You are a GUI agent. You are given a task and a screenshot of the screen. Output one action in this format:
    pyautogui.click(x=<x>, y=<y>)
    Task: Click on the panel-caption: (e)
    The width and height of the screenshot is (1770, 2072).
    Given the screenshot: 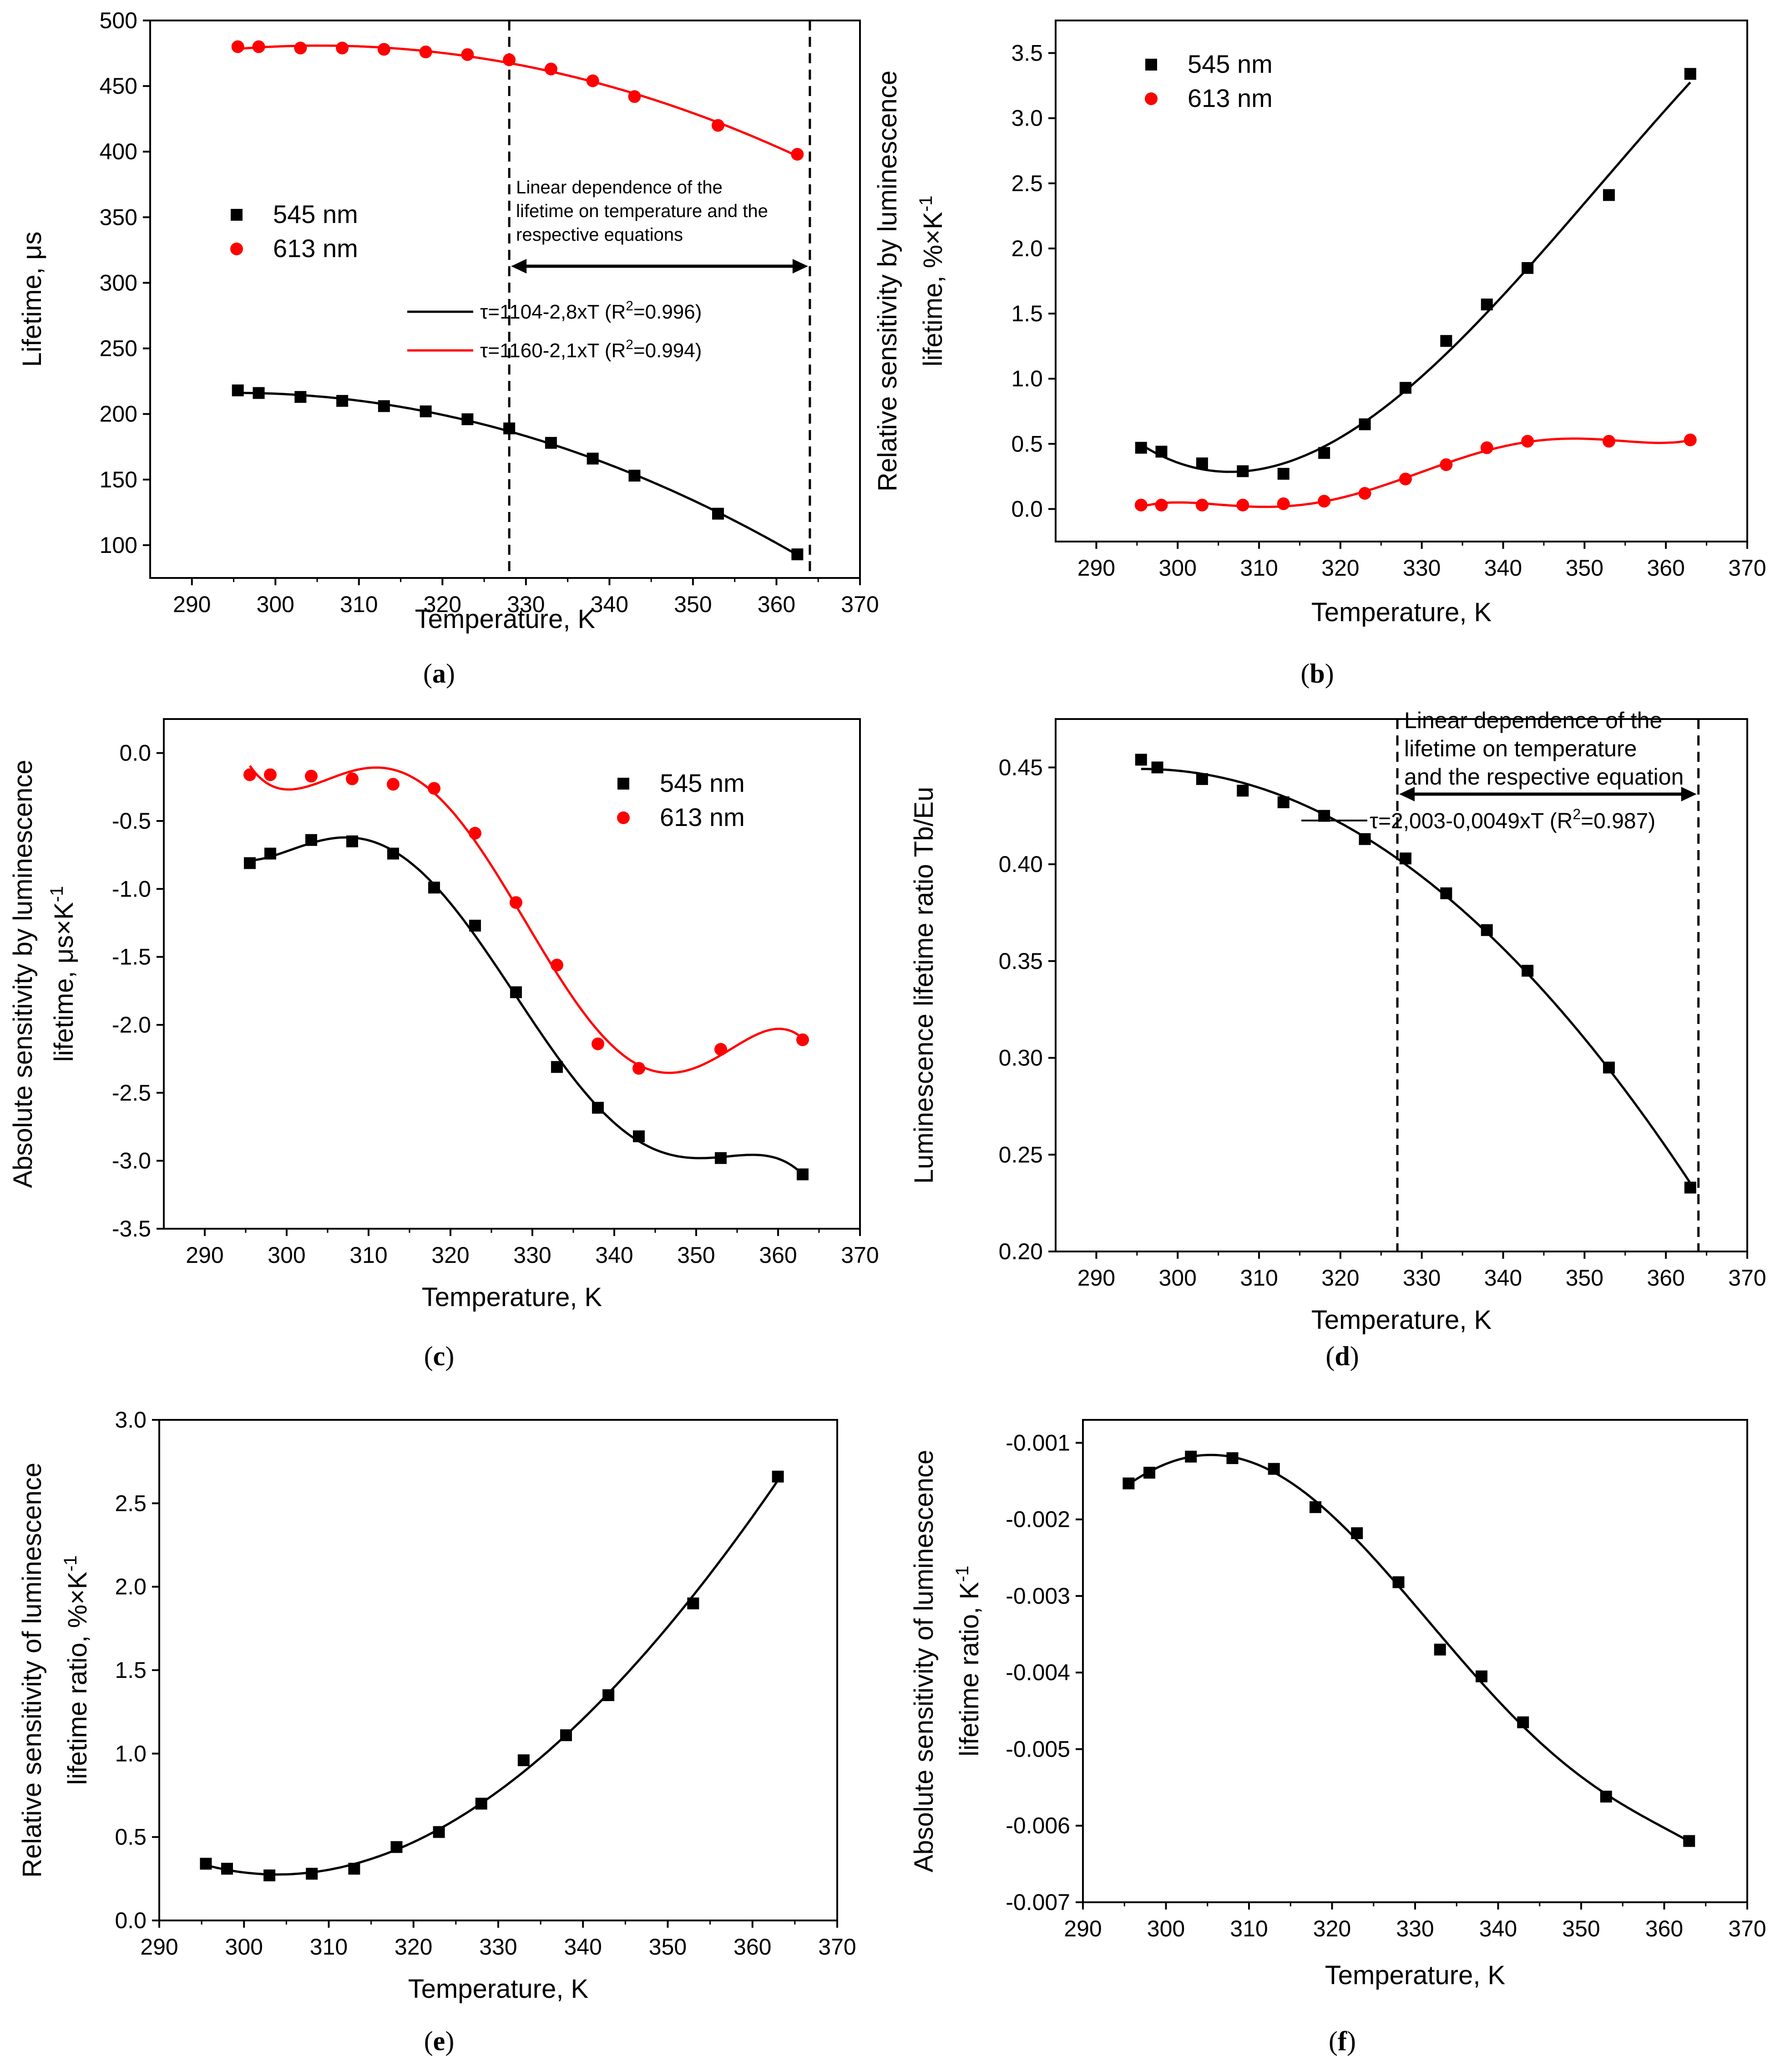 What is the action you would take?
    pyautogui.click(x=440, y=2041)
    